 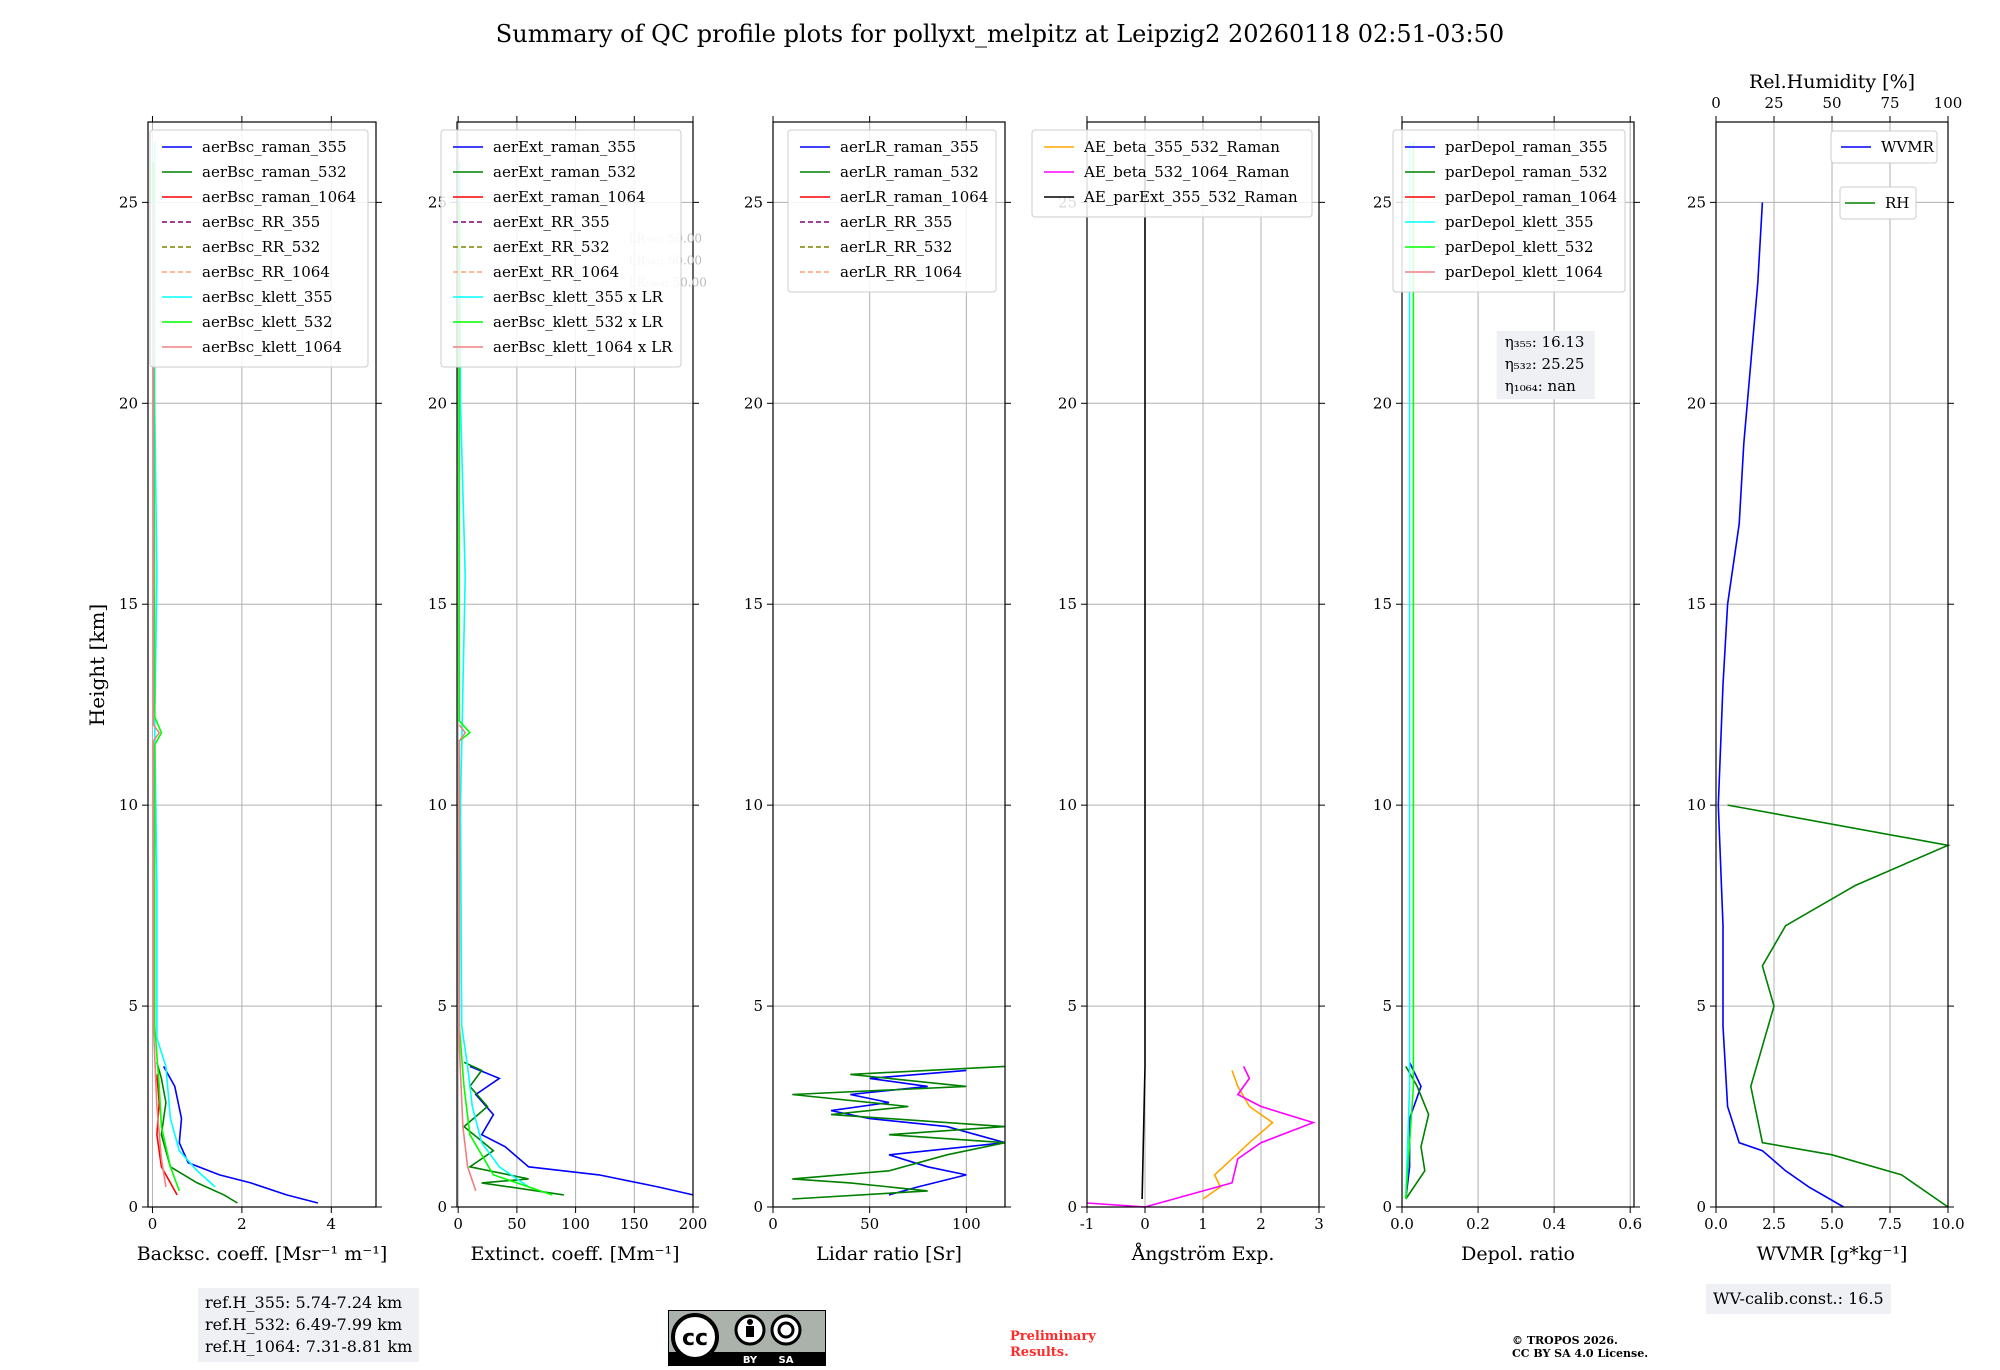 I want to click on wvmr-x-tick-label: 7.5, so click(x=1890, y=1224).